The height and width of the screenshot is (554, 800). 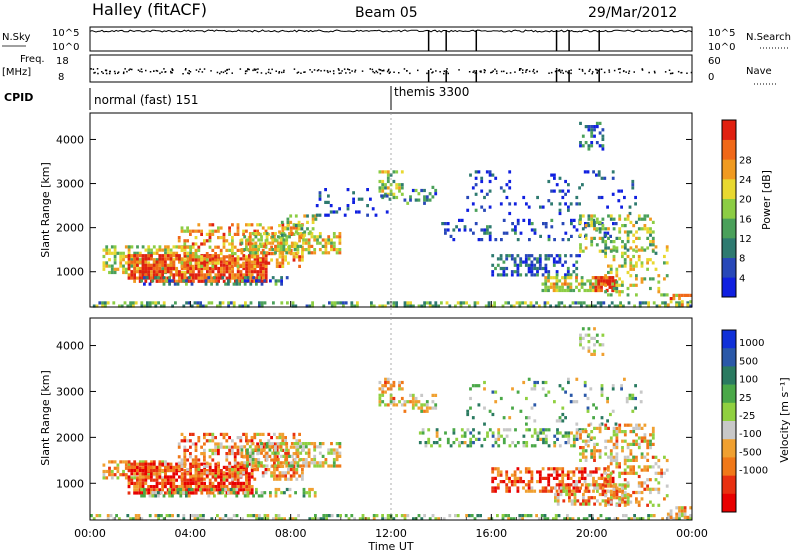 What do you see at coordinates (729, 267) in the screenshot?
I see `power-colorbar-segment` at bounding box center [729, 267].